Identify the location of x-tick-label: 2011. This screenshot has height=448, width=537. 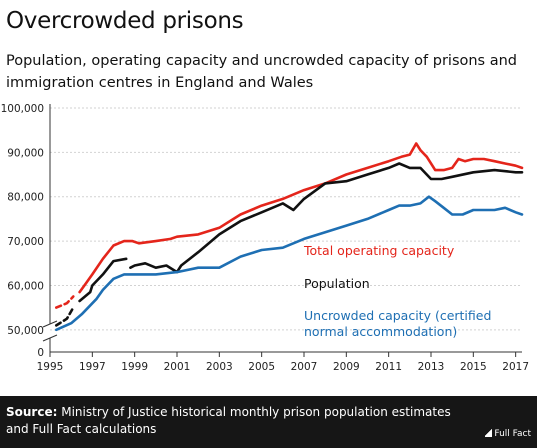
(388, 367).